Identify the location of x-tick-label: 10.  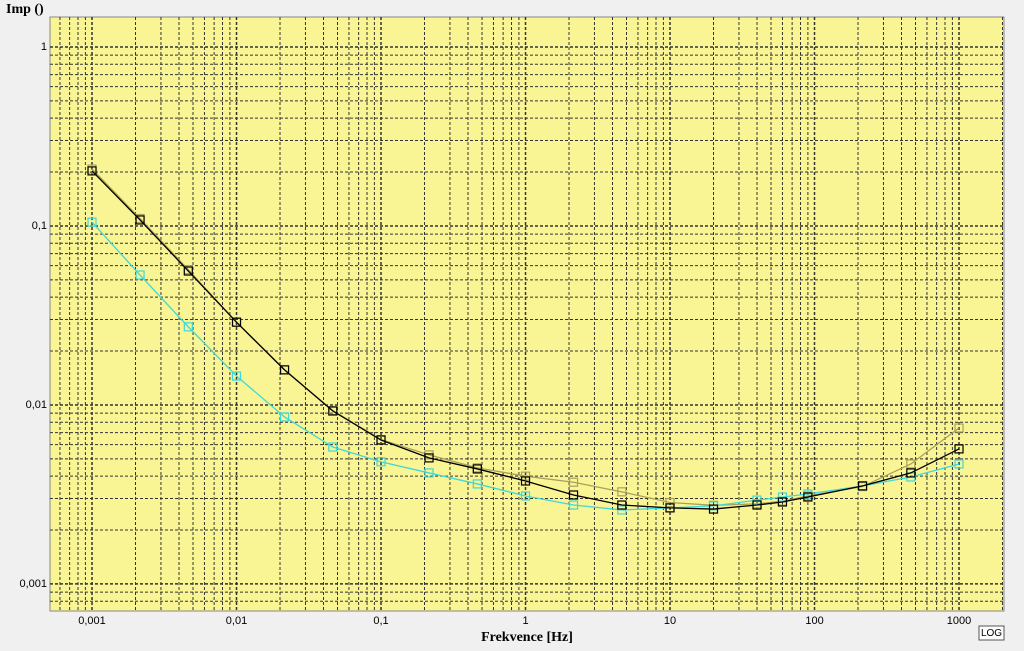
(670, 621).